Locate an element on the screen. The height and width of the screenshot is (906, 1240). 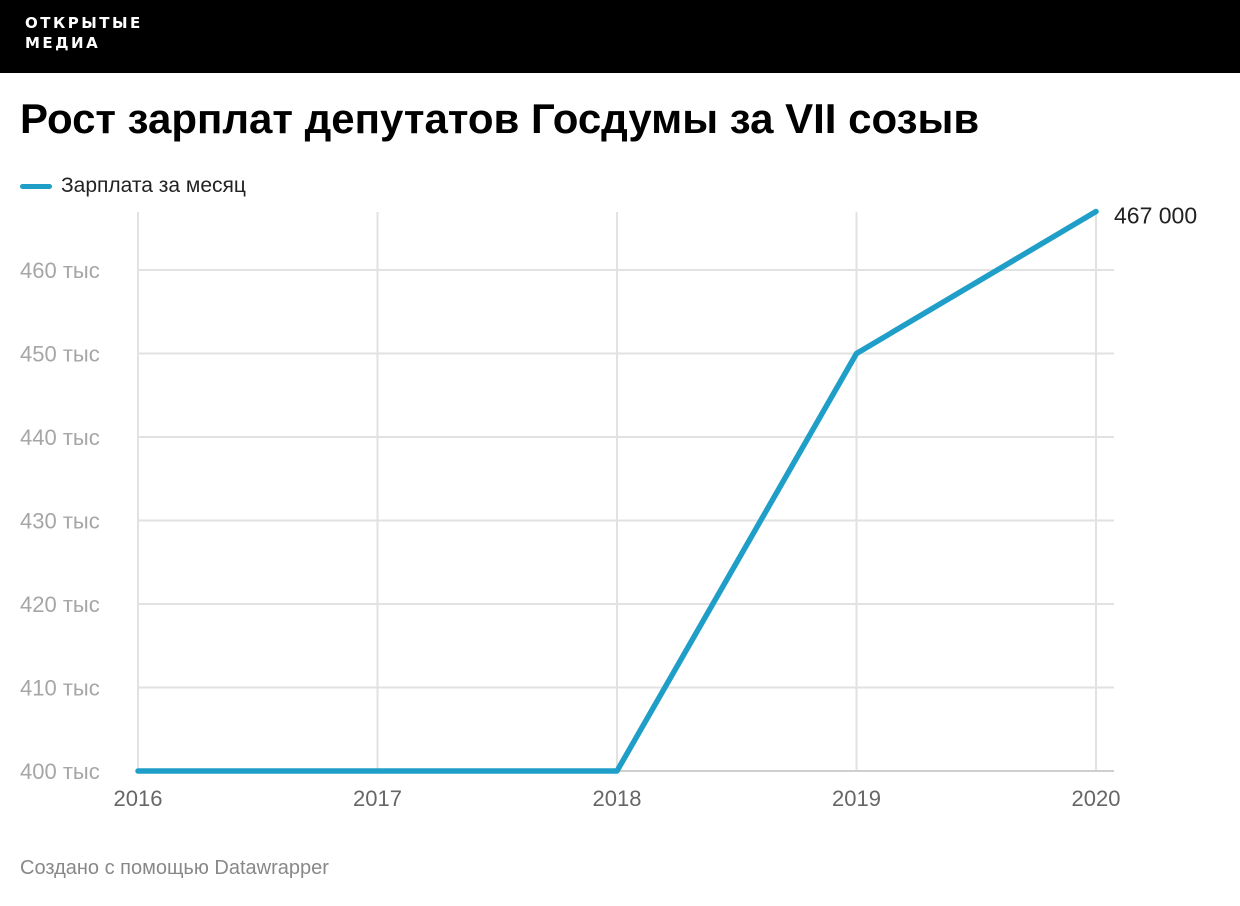
y-tick-label: 430 тыс is located at coordinates (60, 521).